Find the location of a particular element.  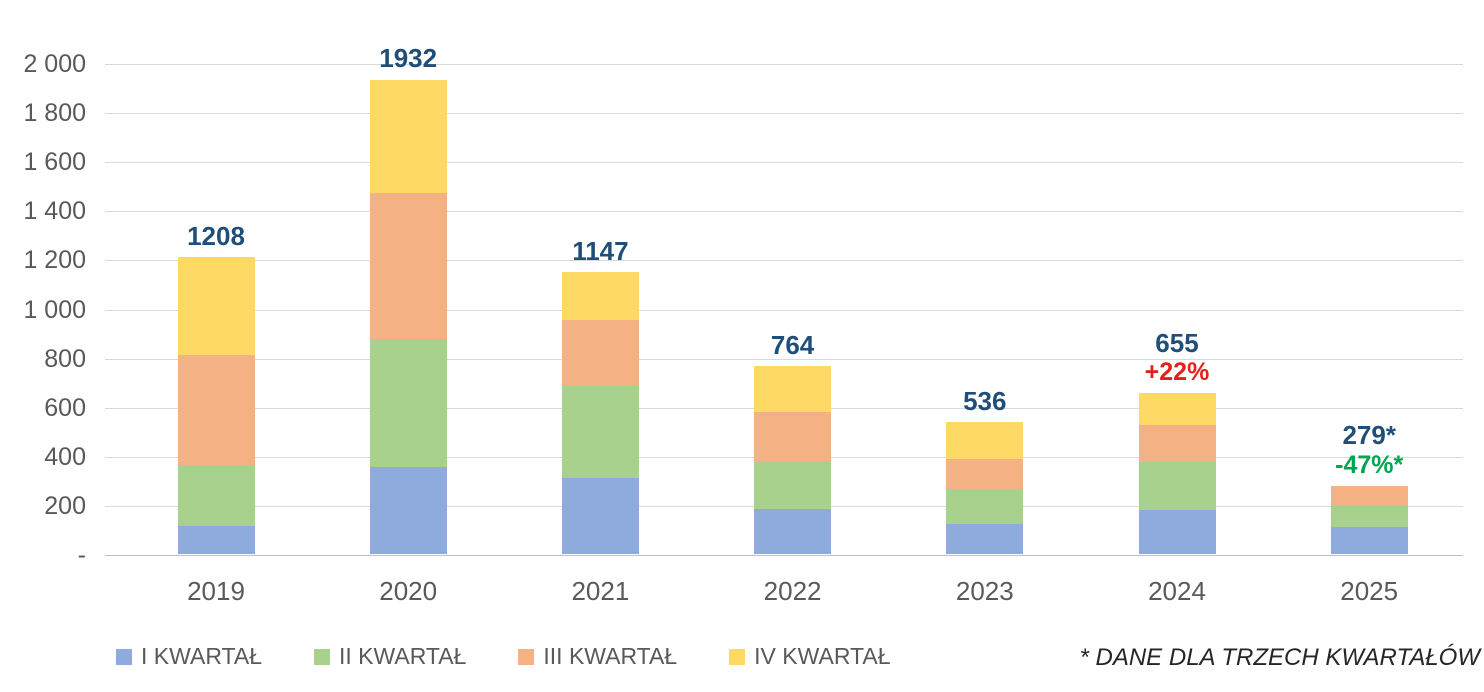

y-tick-label: 1 400 is located at coordinates (54, 211).